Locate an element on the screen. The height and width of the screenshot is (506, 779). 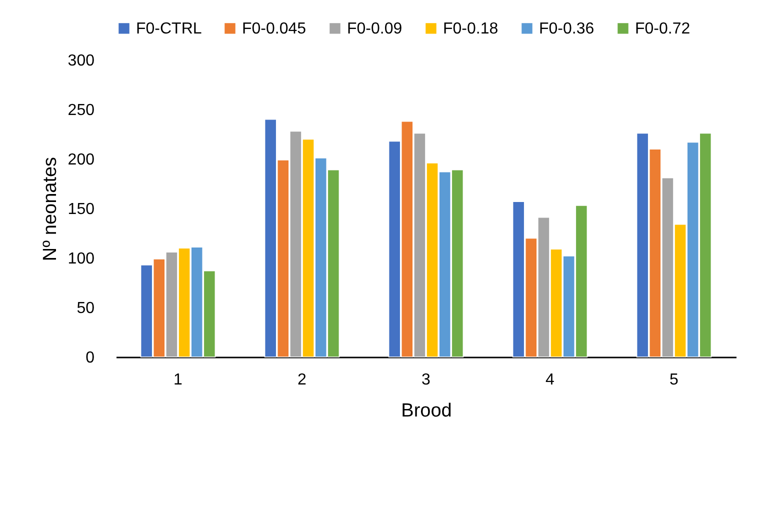
x-tick-label: 1 is located at coordinates (178, 380).